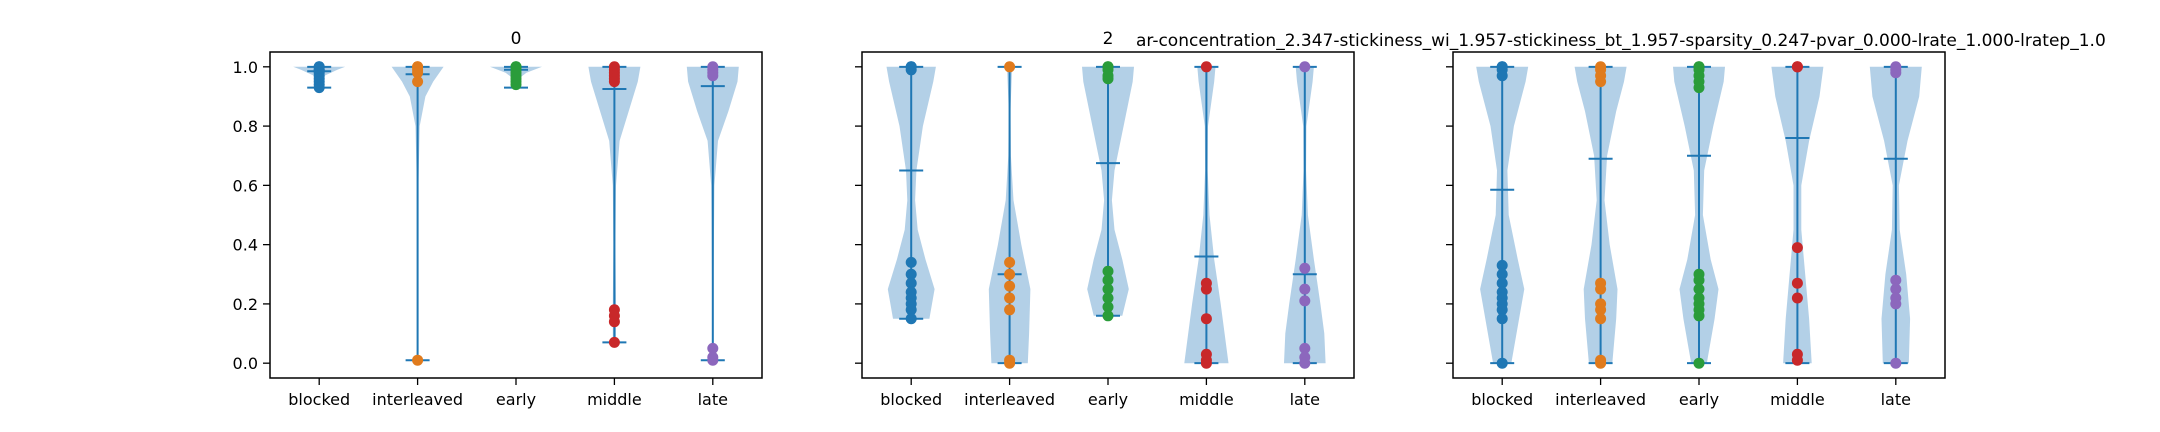  What do you see at coordinates (245, 126) in the screenshot?
I see `y-tick-label: 0.8` at bounding box center [245, 126].